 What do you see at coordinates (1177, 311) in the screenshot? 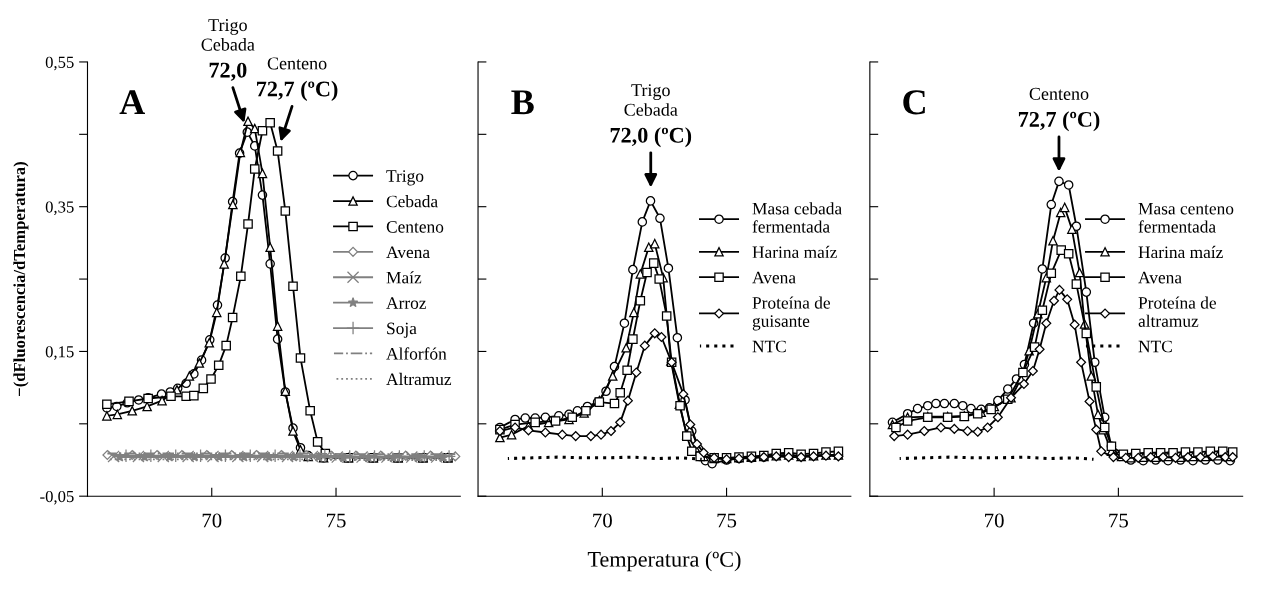
I see `legend-label: Proteína de altramuz` at bounding box center [1177, 311].